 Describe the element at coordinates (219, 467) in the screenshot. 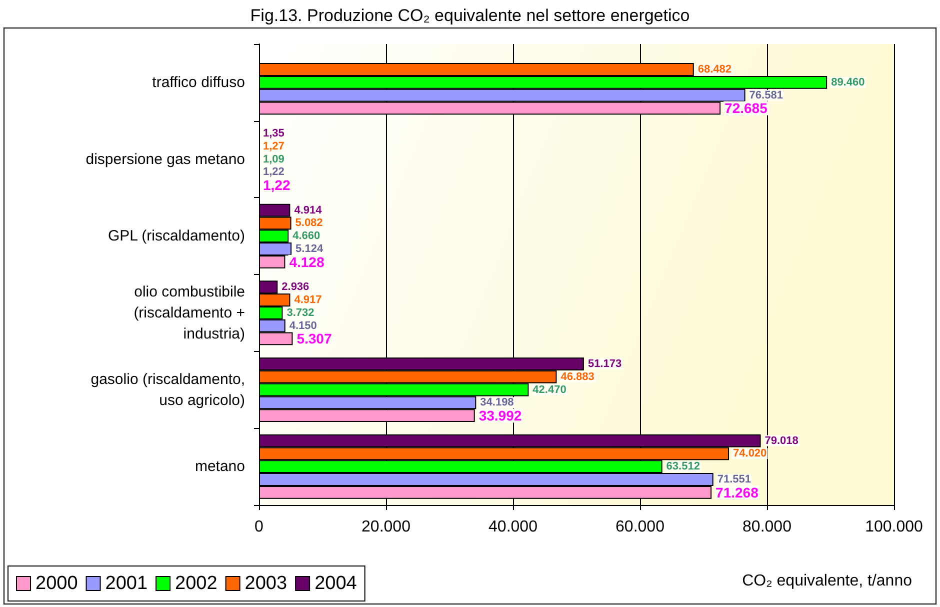

I see `y-tick-label: metano` at that location.